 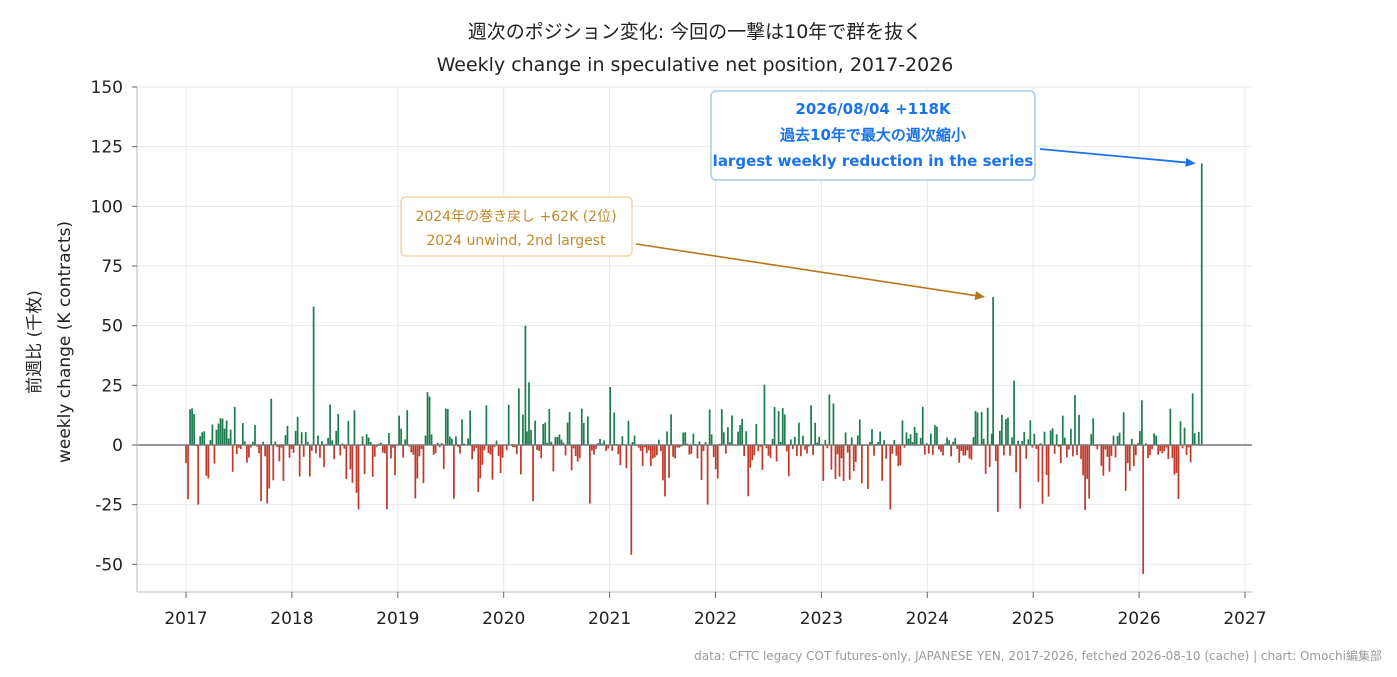 I want to click on annotation-2026-arrowhead, so click(x=1190, y=162).